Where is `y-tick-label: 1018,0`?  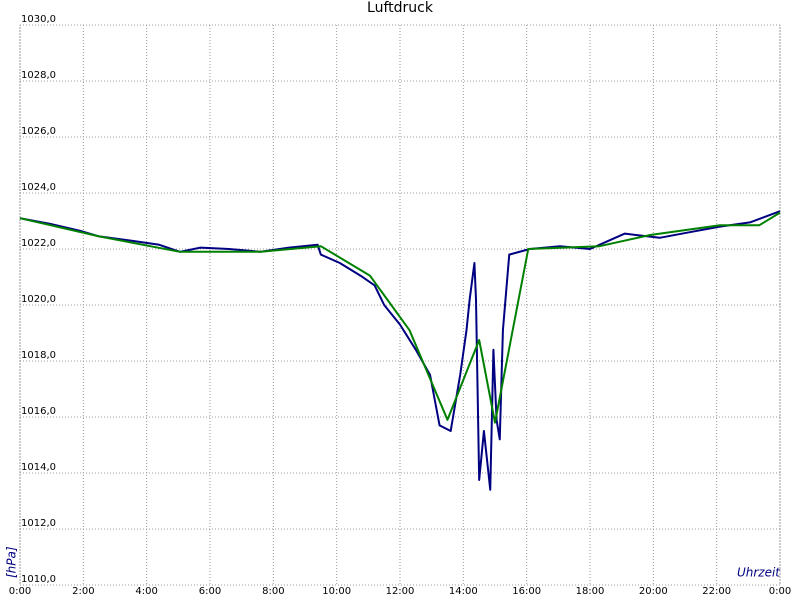
y-tick-label: 1018,0 is located at coordinates (38, 355).